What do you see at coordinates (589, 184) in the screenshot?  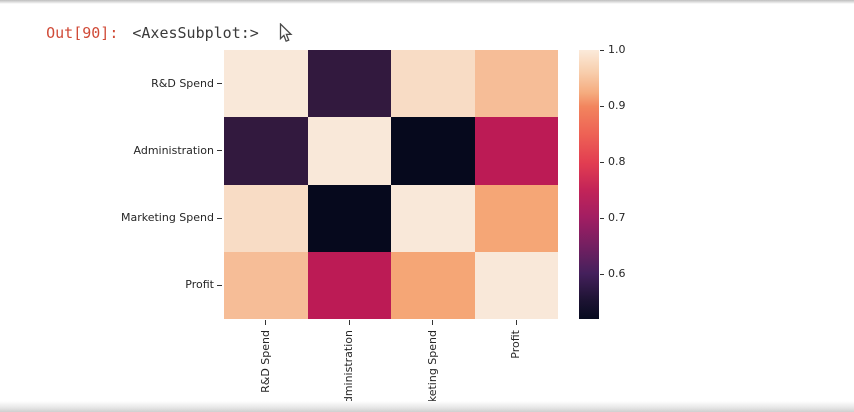 I see `colorbar` at bounding box center [589, 184].